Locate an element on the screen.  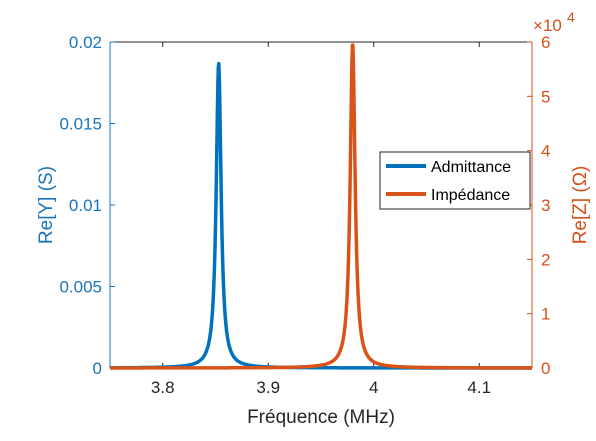
y-left-tick-label: 0.02 is located at coordinates (85, 42).